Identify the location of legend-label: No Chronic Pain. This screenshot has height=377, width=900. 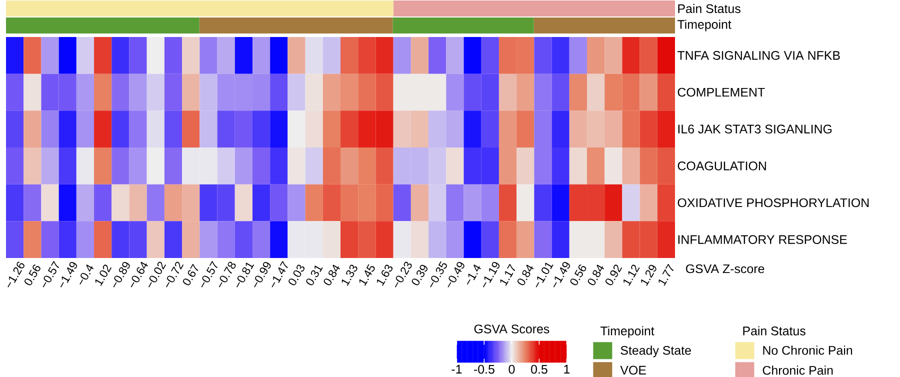
(807, 350).